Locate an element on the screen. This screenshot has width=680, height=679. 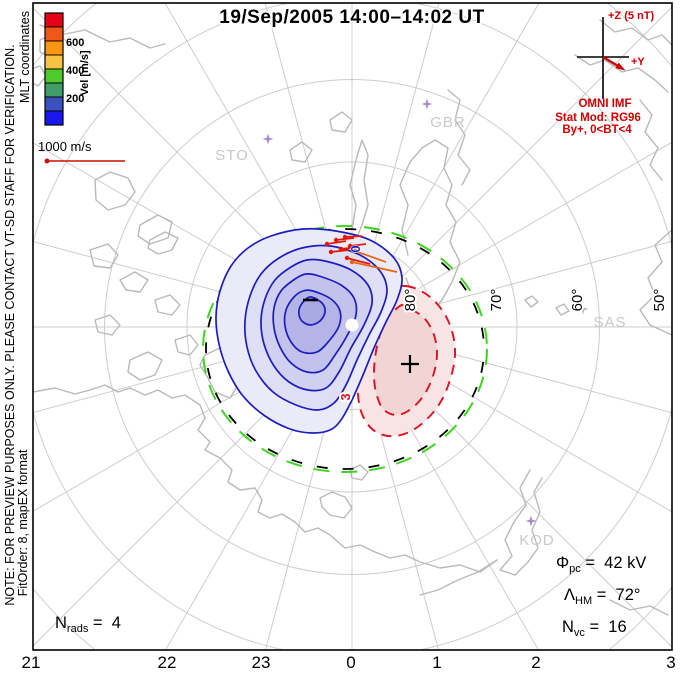
imf-dial is located at coordinates (603, 58).